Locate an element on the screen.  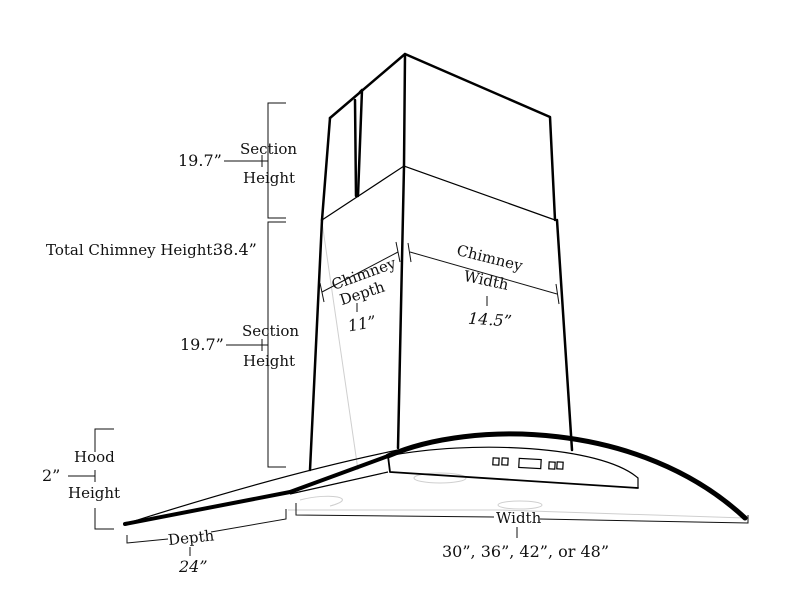
upper-section-label-line1: Section is located at coordinates (268, 149).